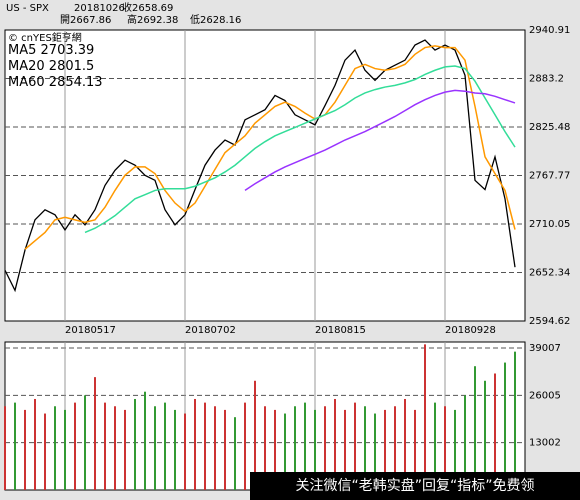 This screenshot has height=500, width=580. Describe the element at coordinates (549, 321) in the screenshot. I see `y-tick-label: 2594.62` at that location.